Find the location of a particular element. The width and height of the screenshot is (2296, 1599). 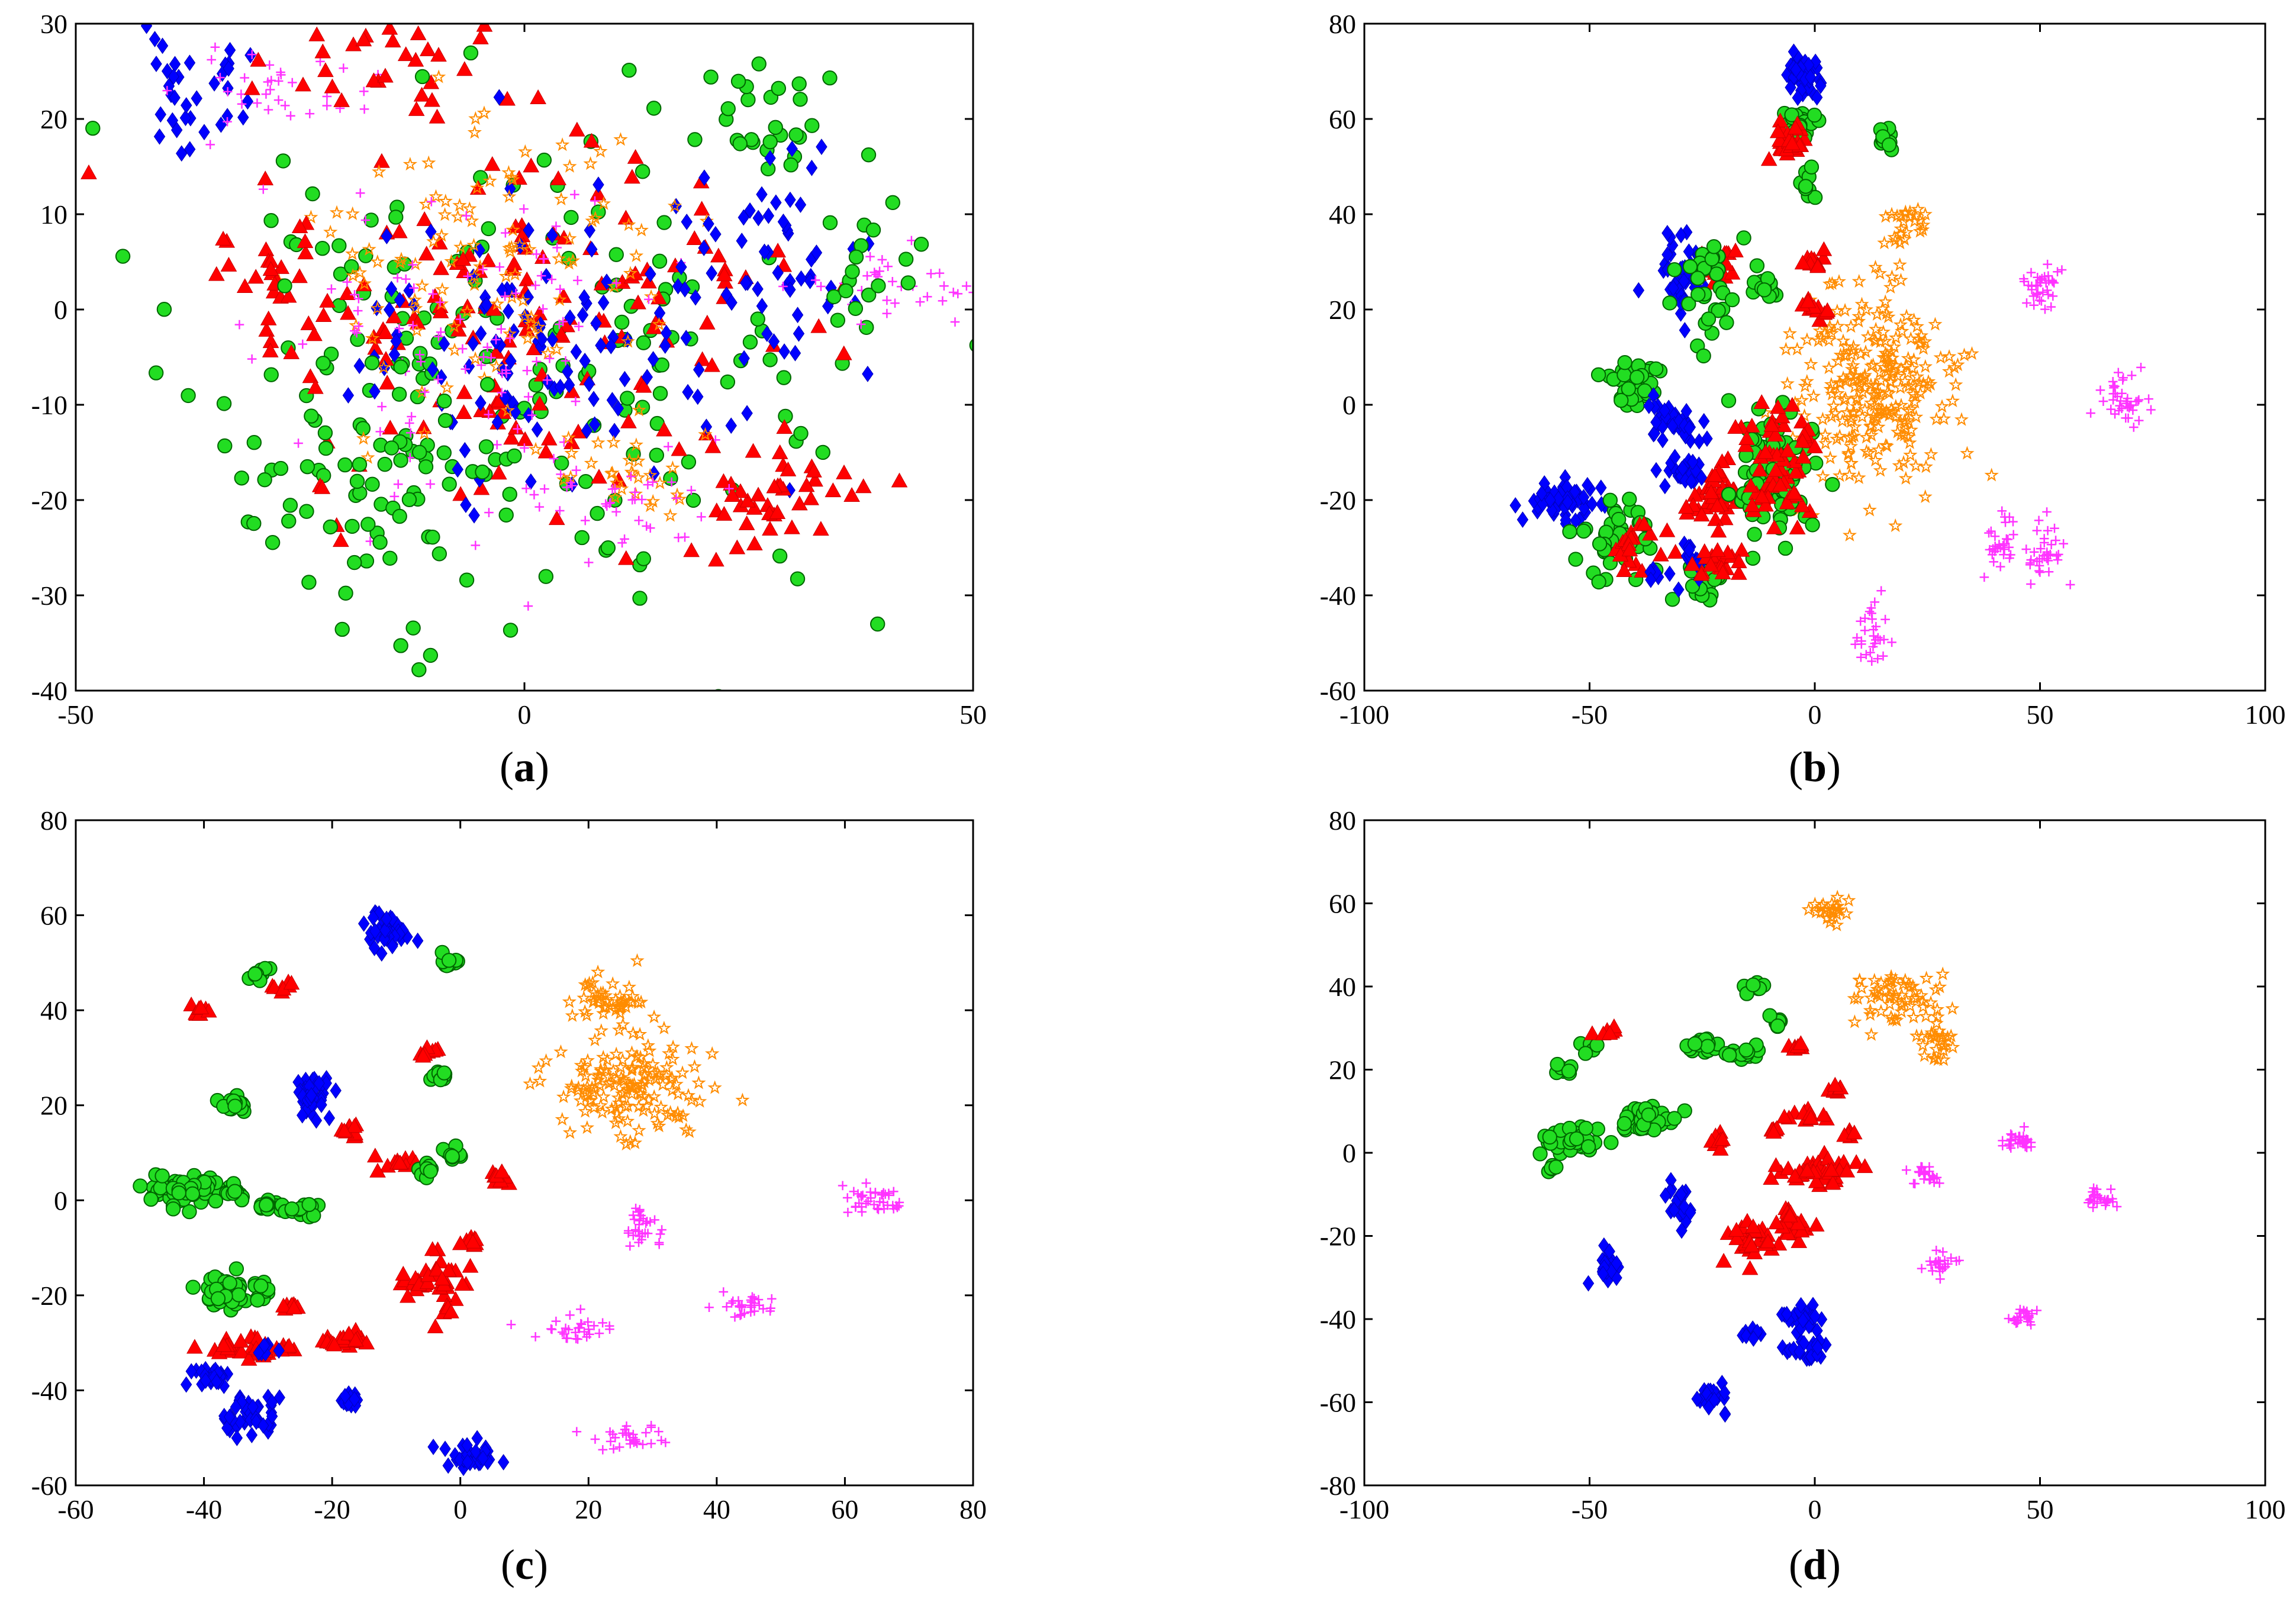

y-tick-label: -20 is located at coordinates (1338, 500).